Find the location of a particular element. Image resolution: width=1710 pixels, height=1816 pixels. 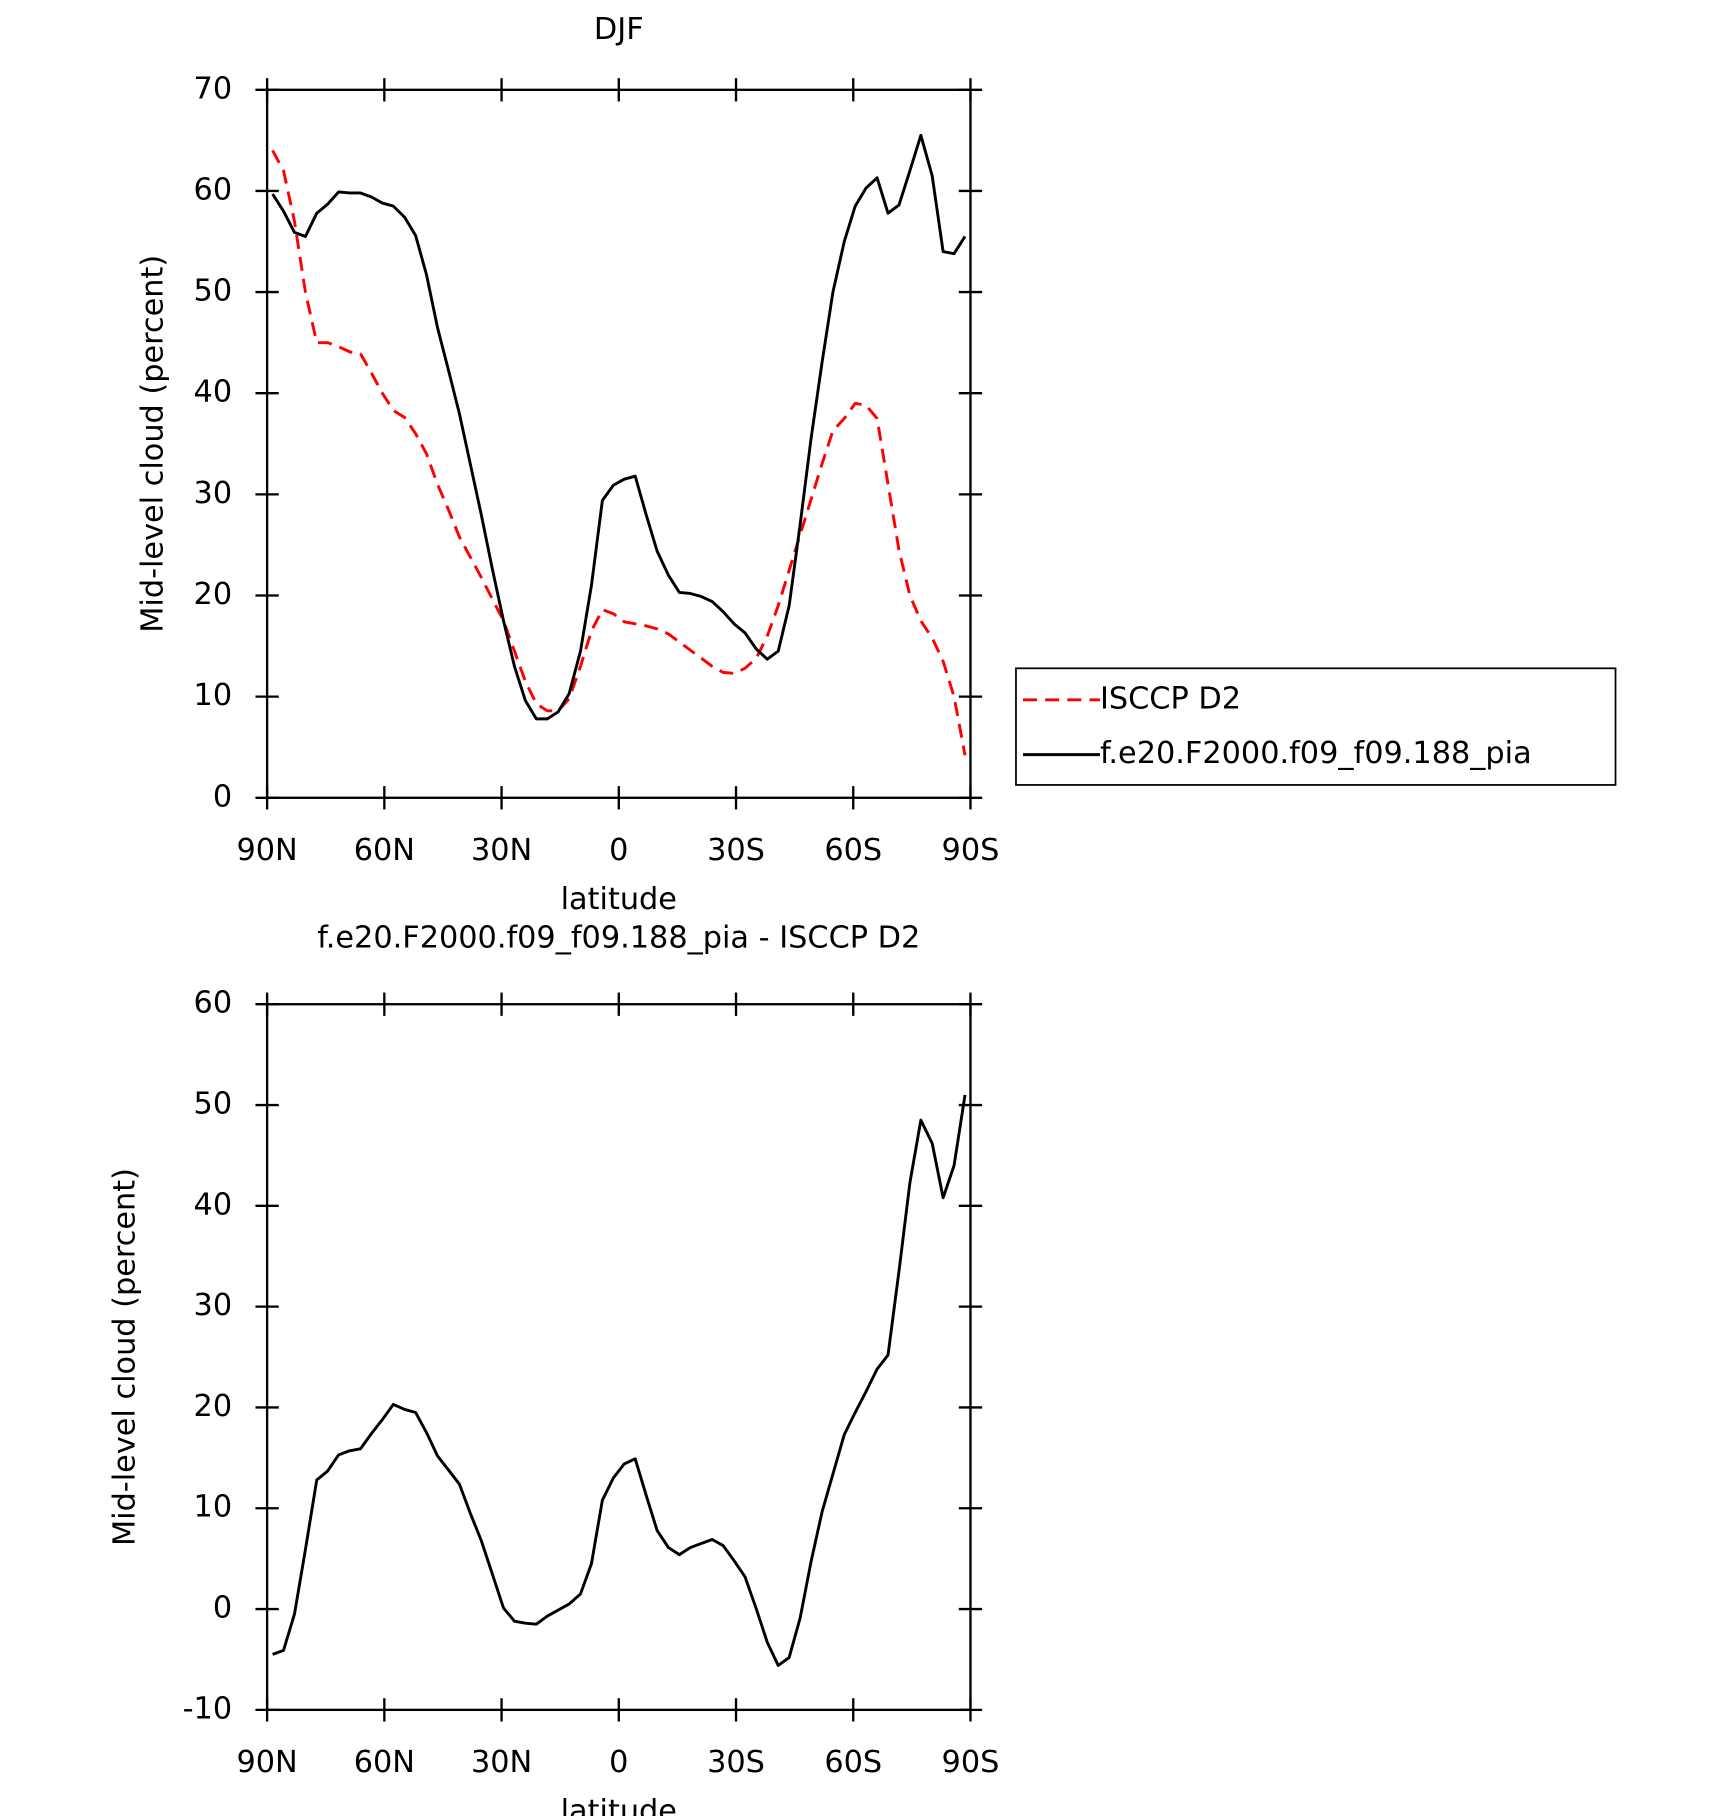

legend-box is located at coordinates (1316, 726).